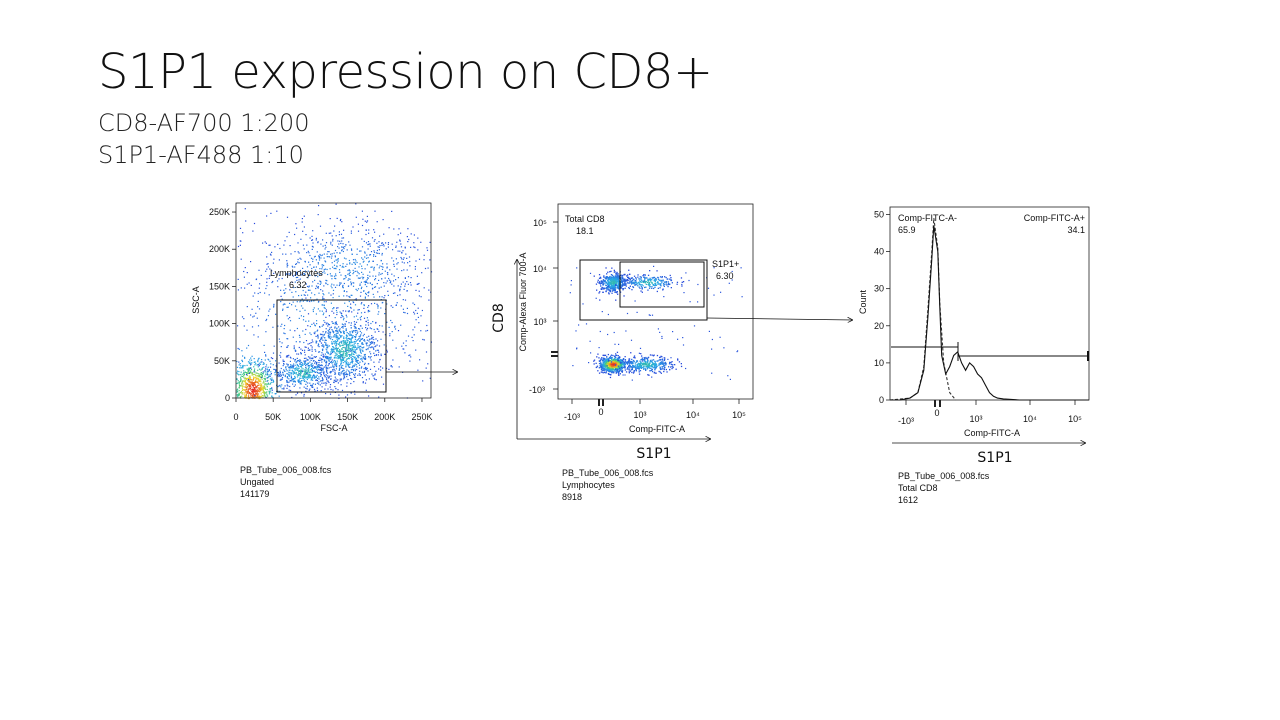 This screenshot has width=1280, height=720. What do you see at coordinates (204, 123) in the screenshot?
I see `subtitle-antibody-cd8: CD8-AF700 1:200` at bounding box center [204, 123].